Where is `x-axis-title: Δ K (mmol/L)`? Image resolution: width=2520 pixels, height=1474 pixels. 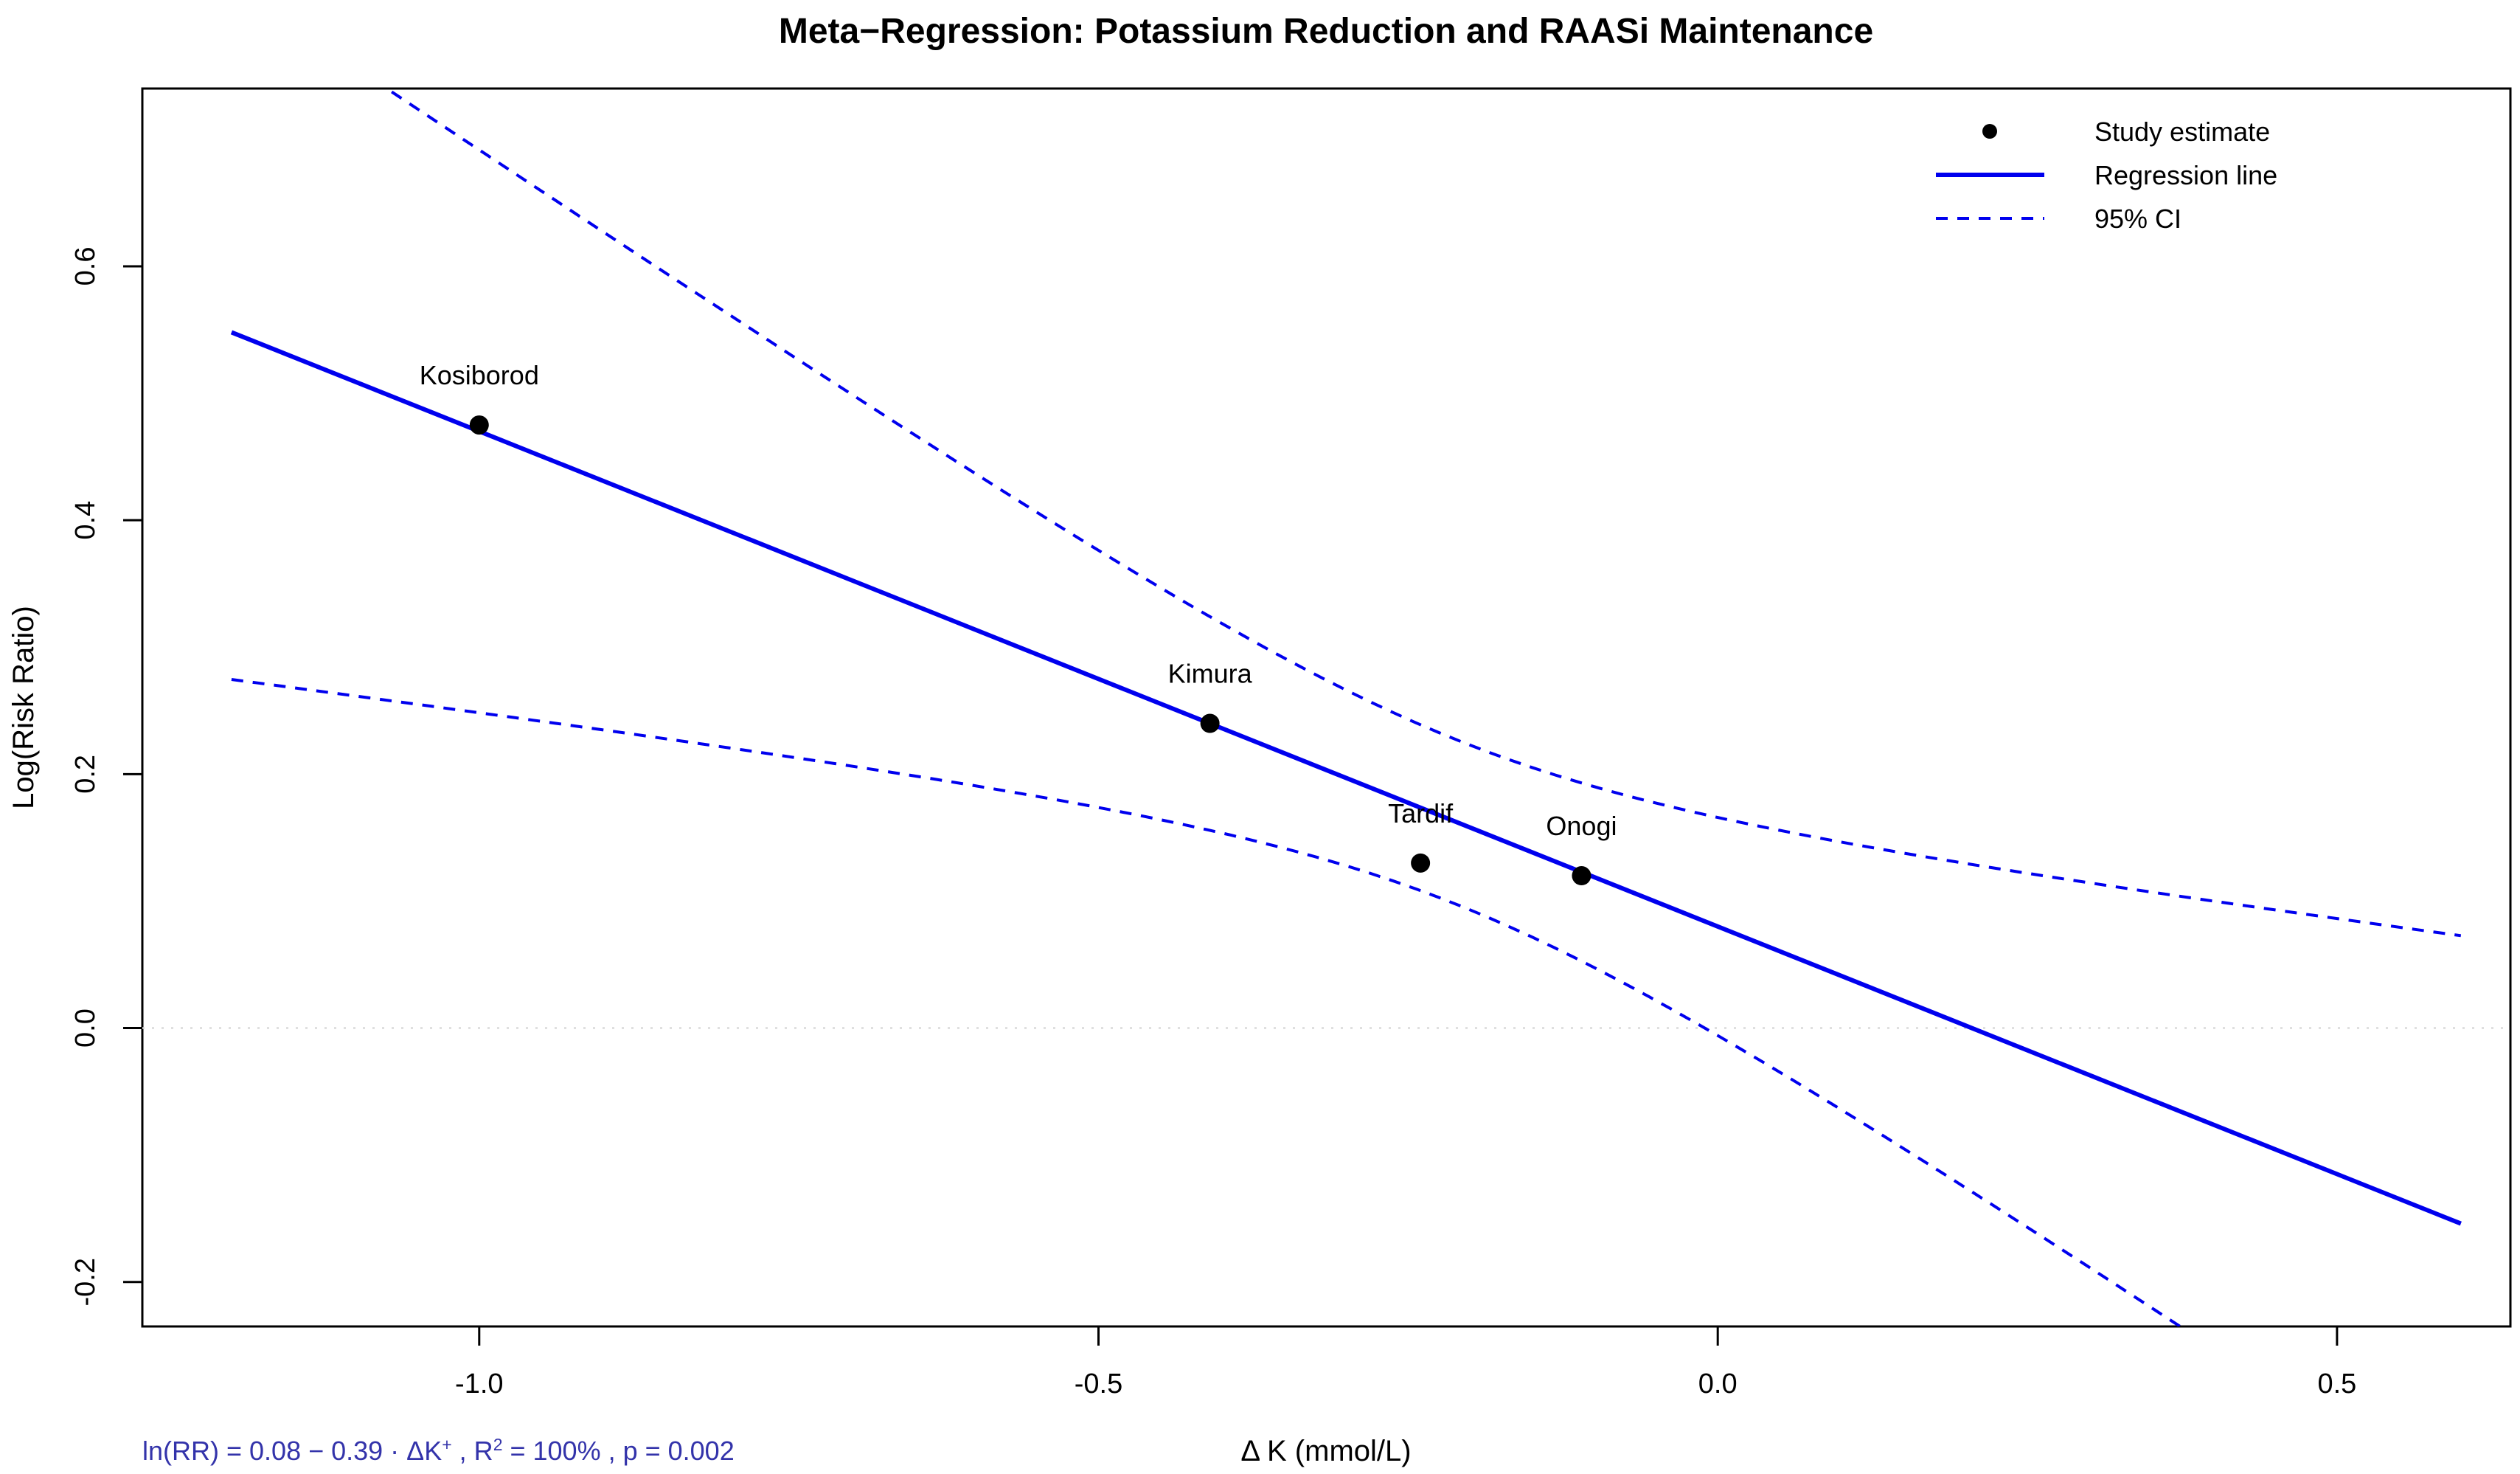
x-axis-title: Δ K (mmol/L) is located at coordinates (1326, 1451).